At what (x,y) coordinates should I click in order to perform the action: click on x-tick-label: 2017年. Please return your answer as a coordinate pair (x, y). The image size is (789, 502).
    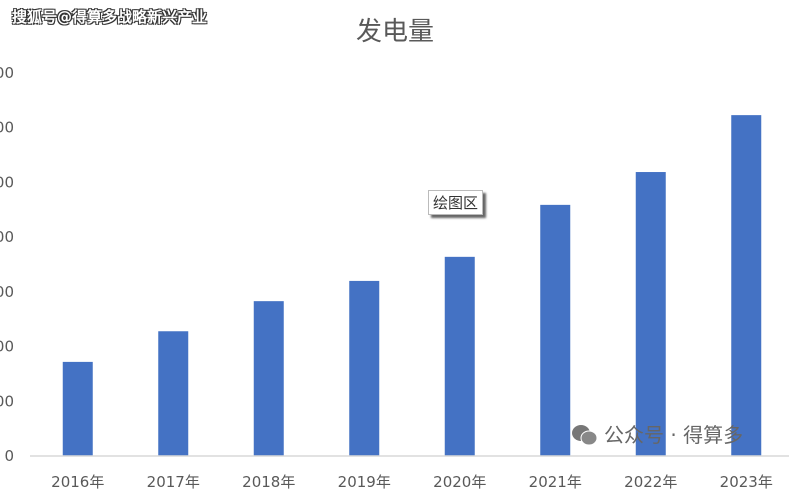
    Looking at the image, I should click on (173, 482).